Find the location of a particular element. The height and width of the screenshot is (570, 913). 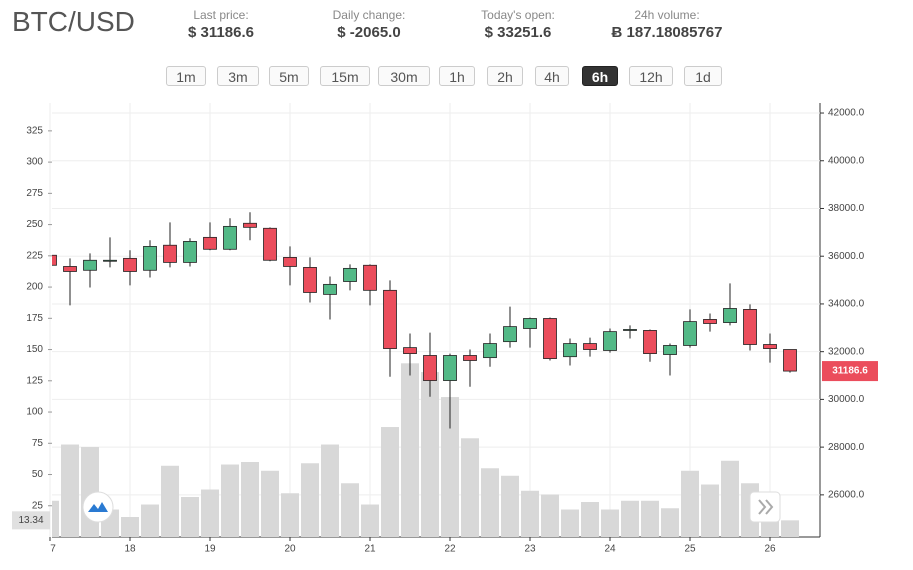

timeframe-button: 1h is located at coordinates (457, 76).